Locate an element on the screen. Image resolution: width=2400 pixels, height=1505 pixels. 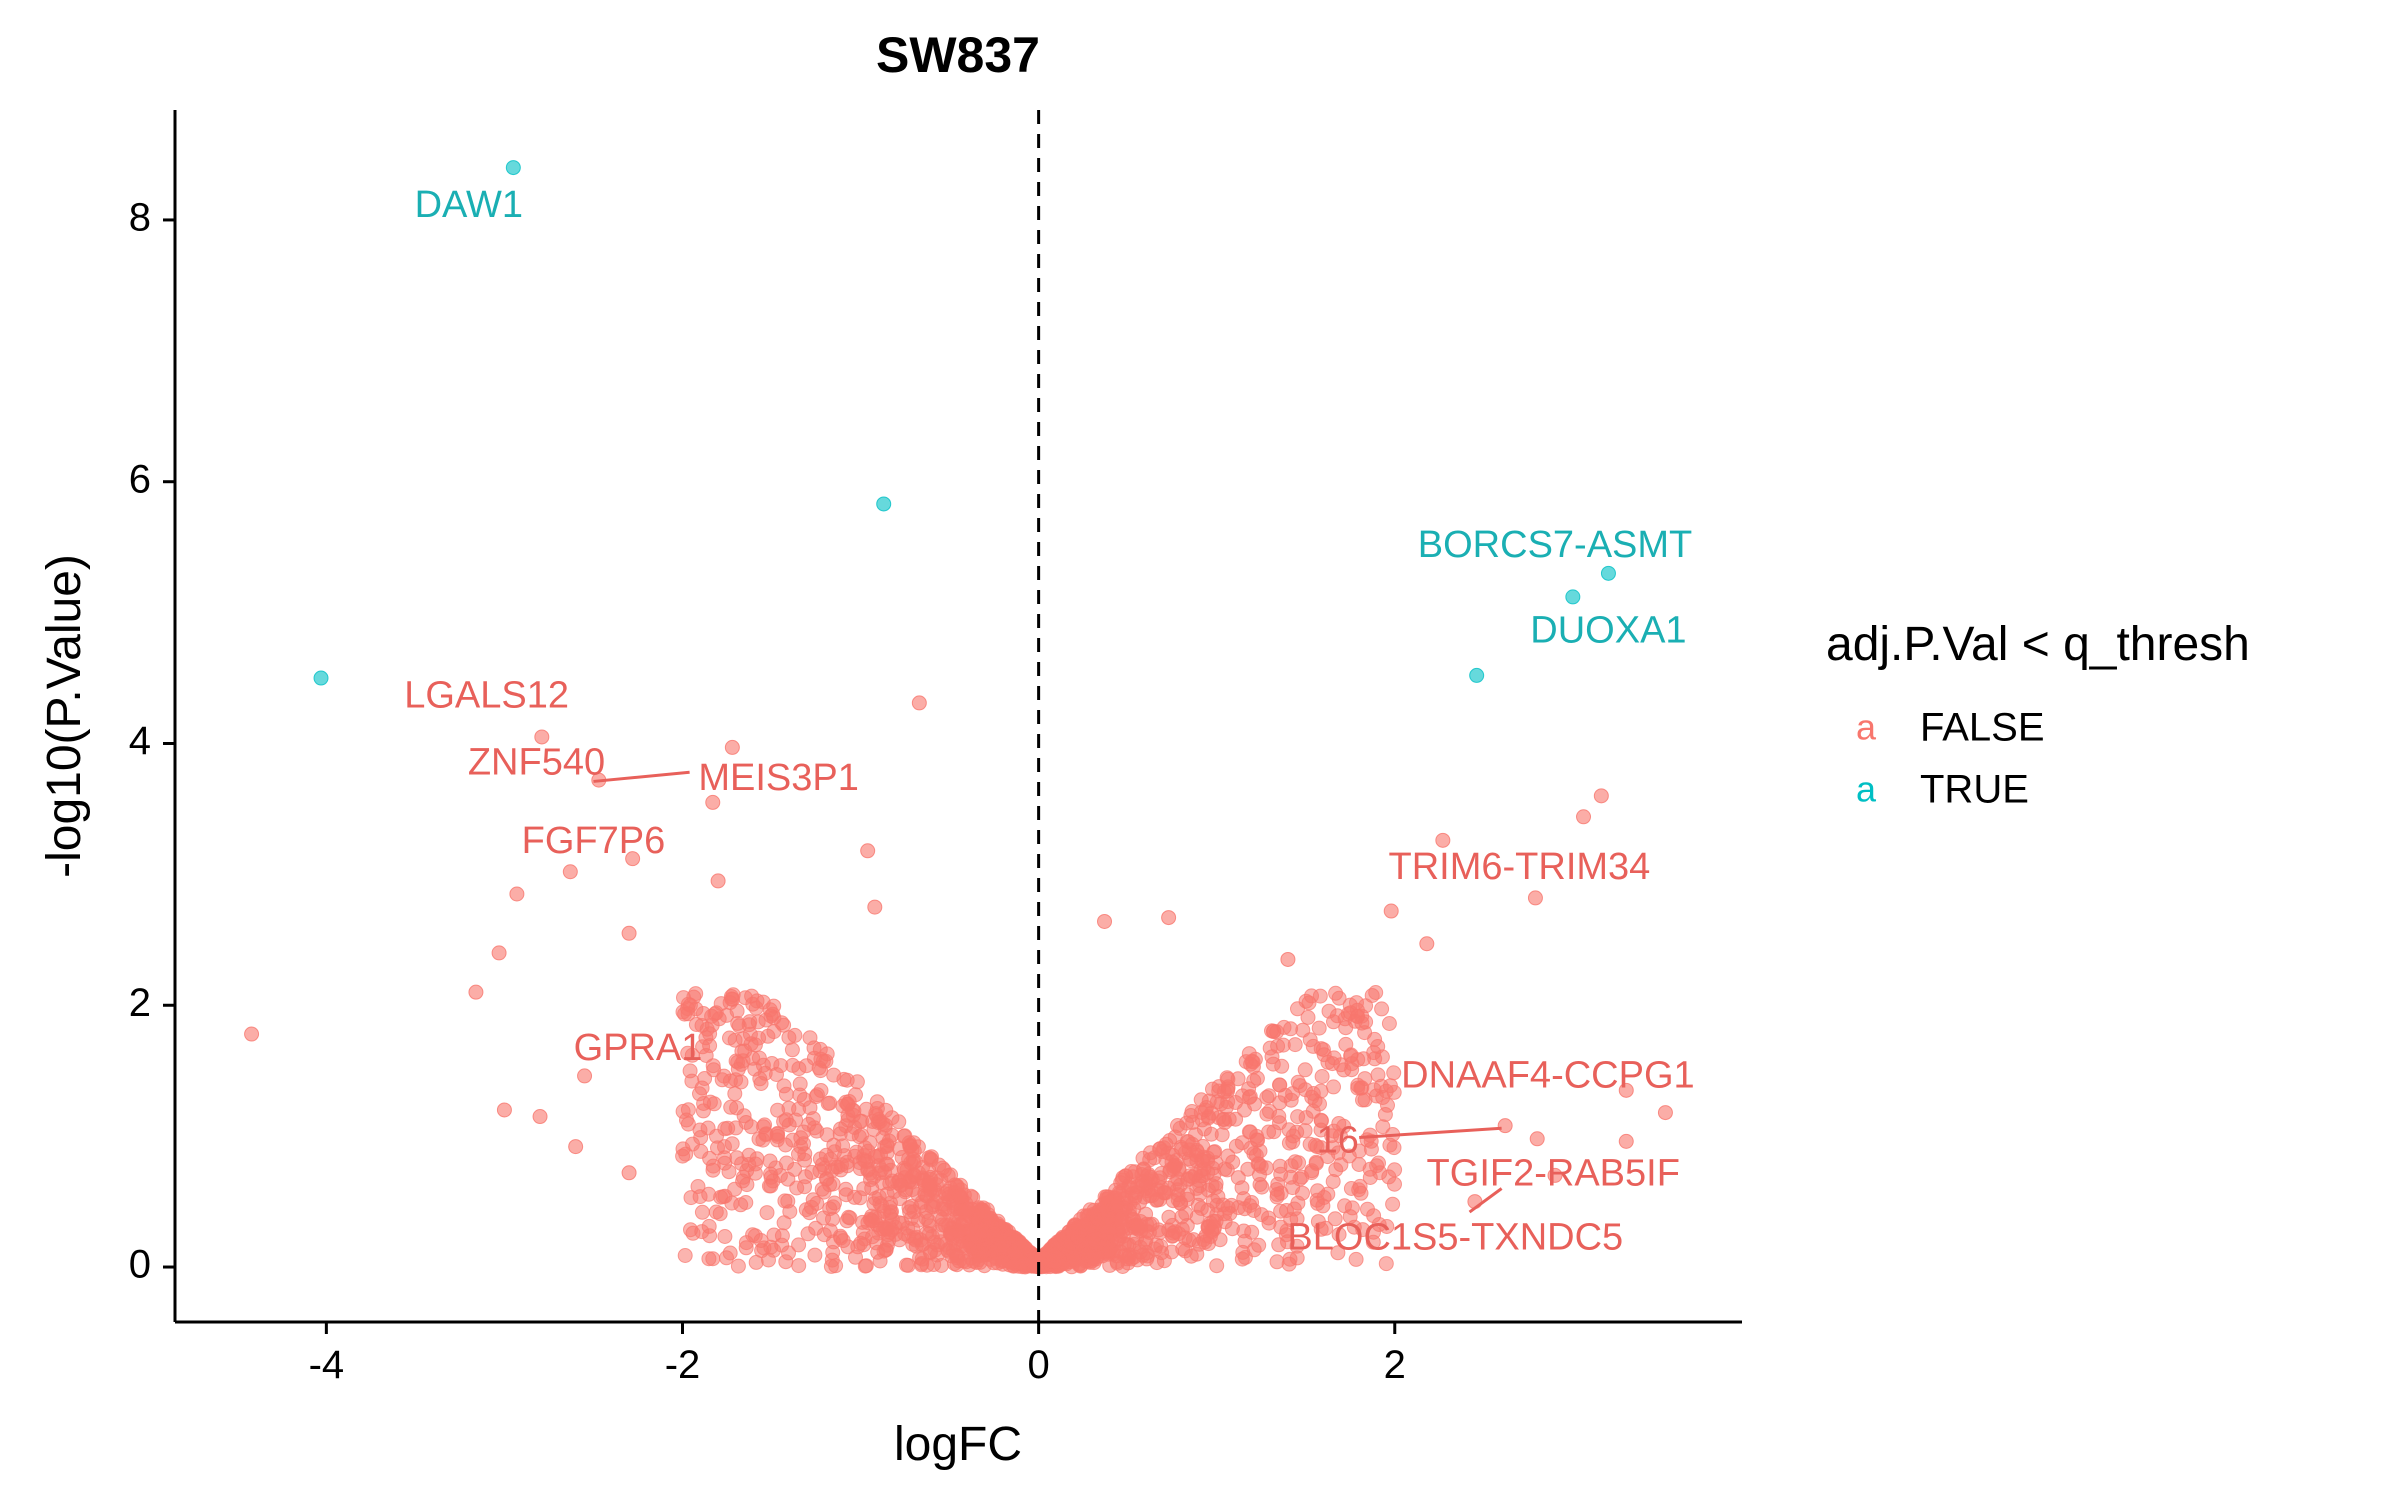
y-tick-label: 8 is located at coordinates (140, 218).